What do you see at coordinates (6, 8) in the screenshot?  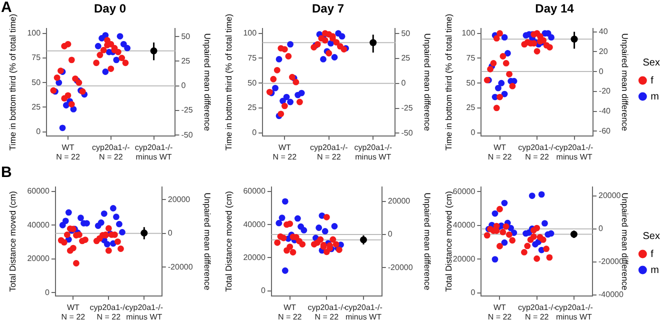 I see `text: A` at bounding box center [6, 8].